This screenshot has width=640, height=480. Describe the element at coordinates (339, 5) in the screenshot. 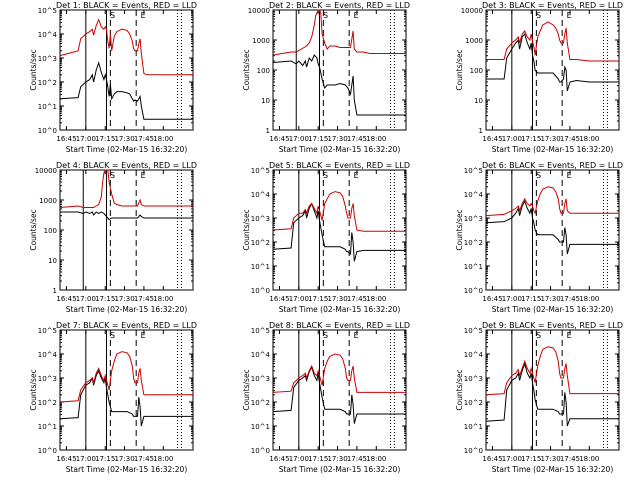

I see `panel-title: Det 2: BLACK = Events, RED = LLD` at that location.